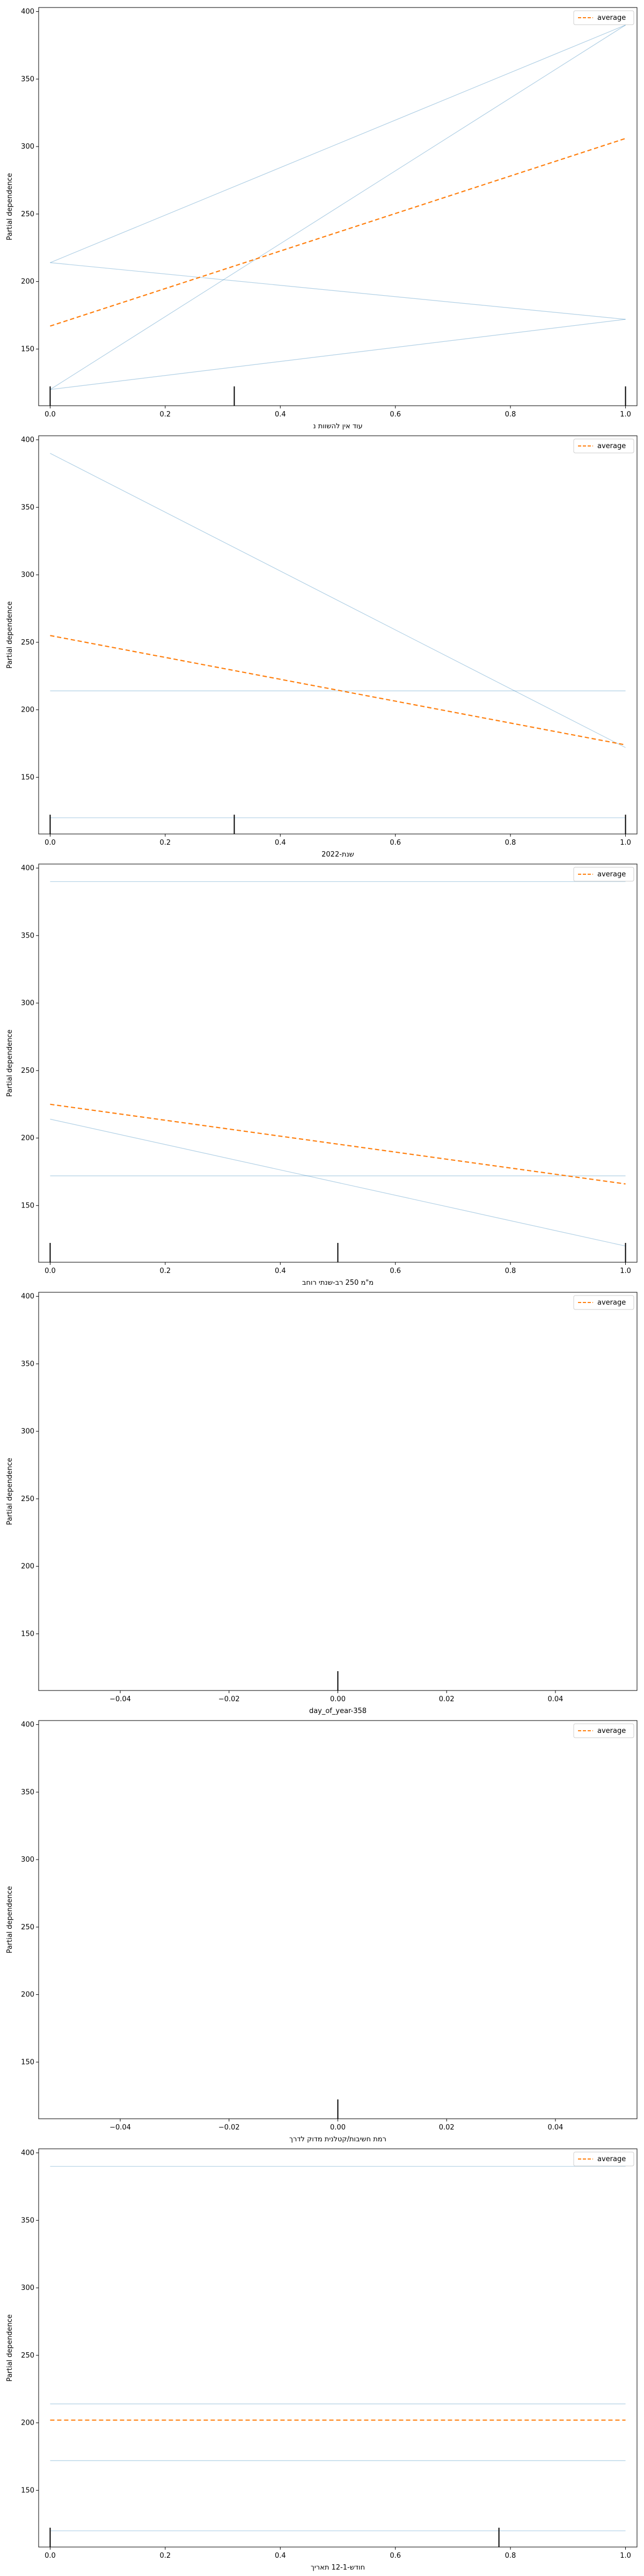  Describe the element at coordinates (337, 855) in the screenshot. I see `x-axis-label: שנת-2022` at that location.